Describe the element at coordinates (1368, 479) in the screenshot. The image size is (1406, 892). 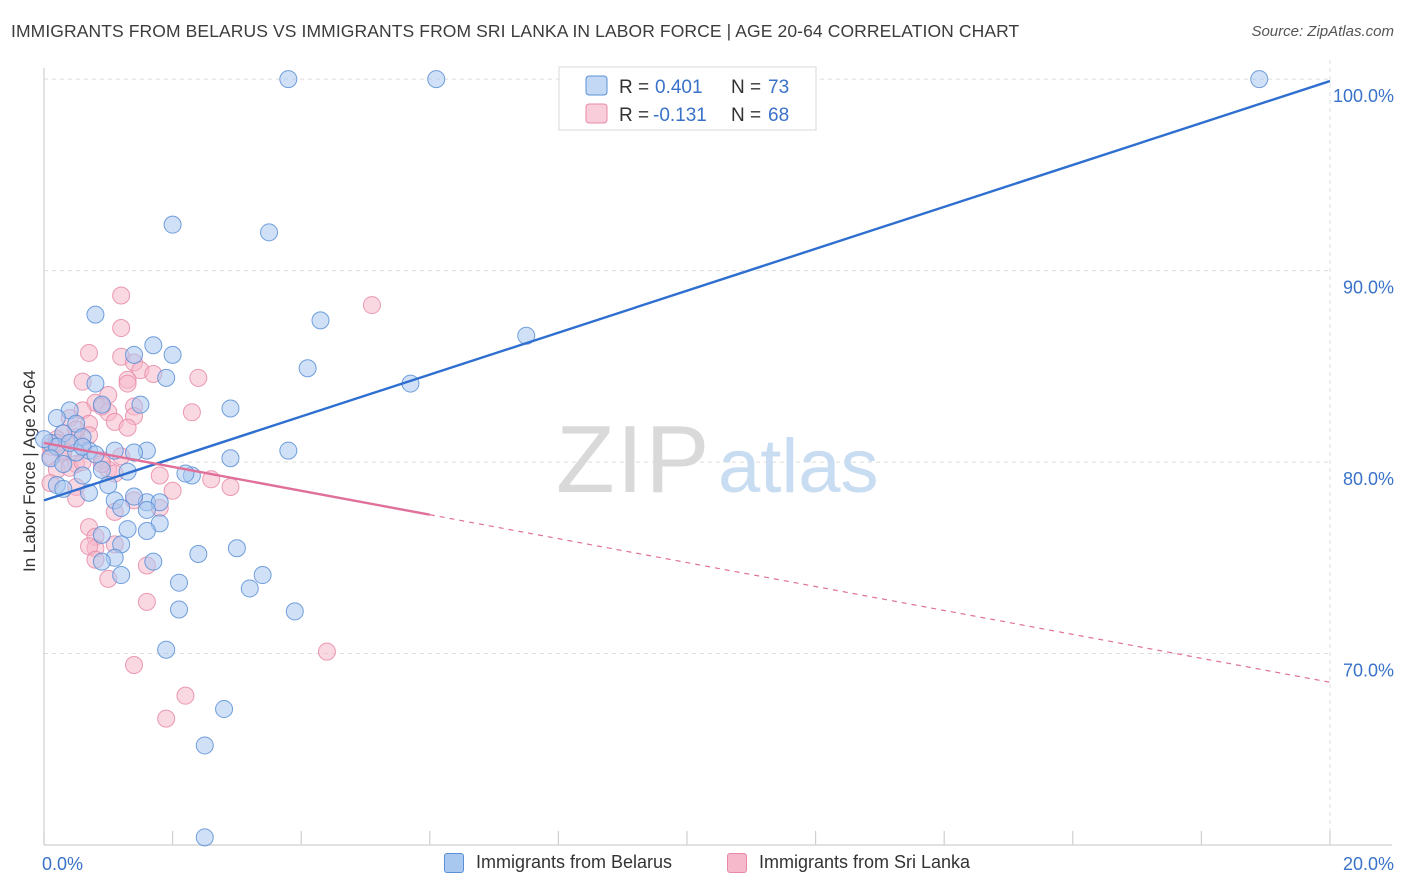
I see `y-tick-label-1: 80.0%` at that location.